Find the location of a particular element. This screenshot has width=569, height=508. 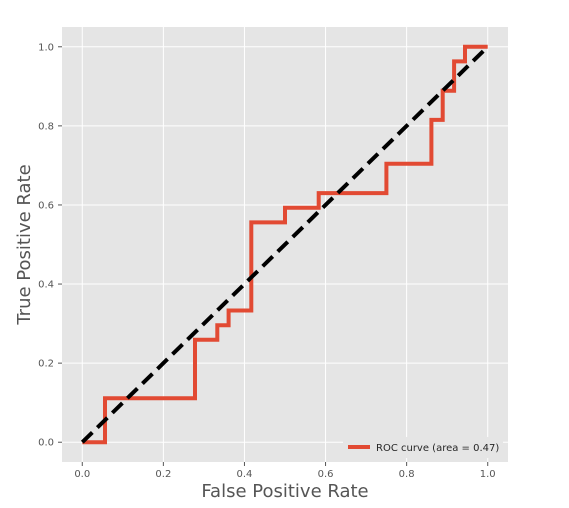

x-axis-ticks: 0.0 0.2 0.4 0.6 0.8 1.0 is located at coordinates (285, 471).